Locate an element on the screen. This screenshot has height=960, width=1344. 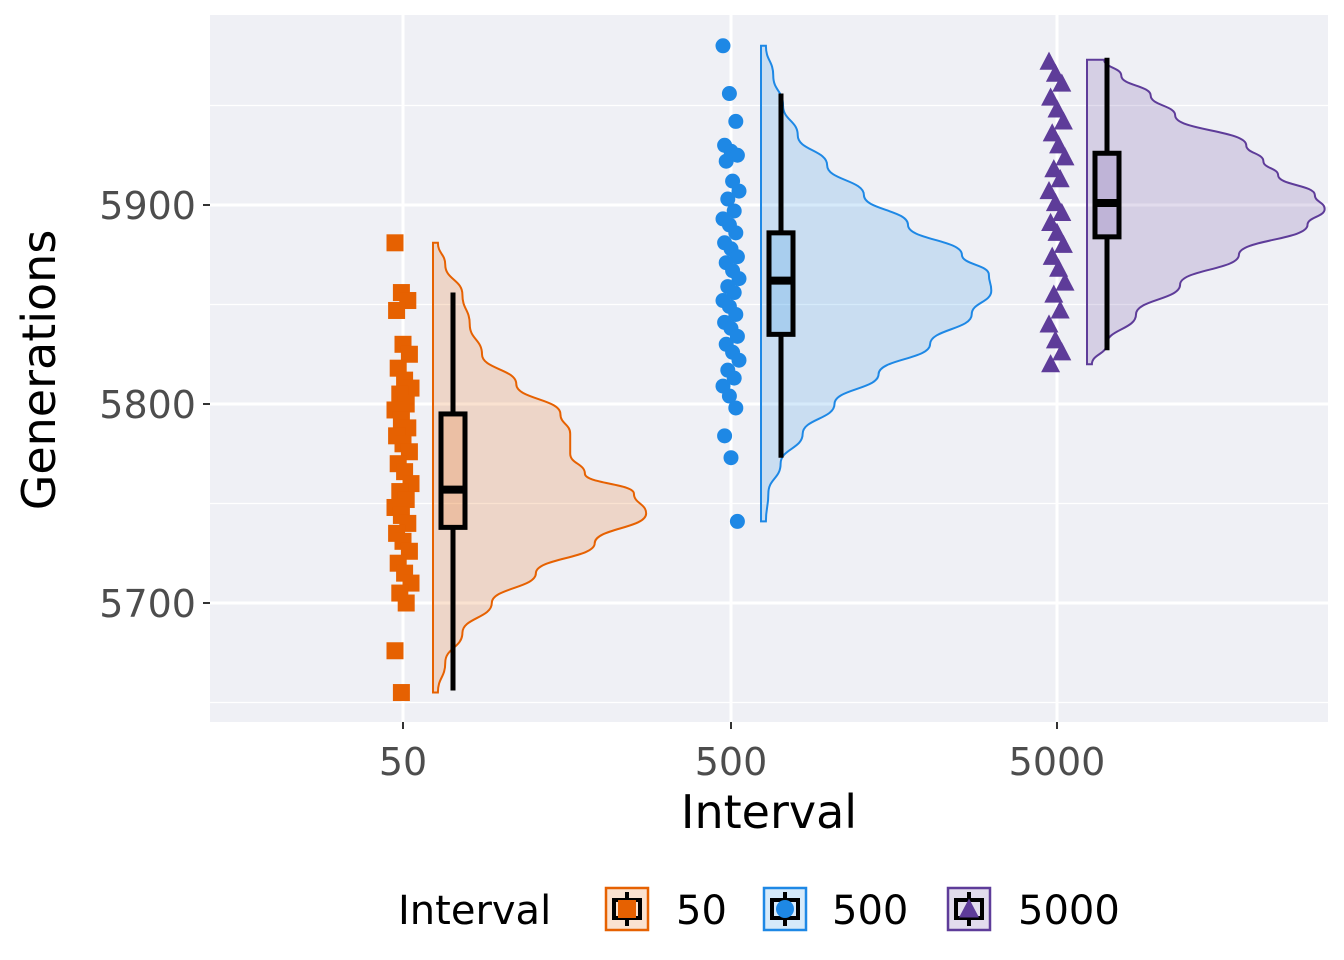
legend-key-500: 500 is located at coordinates (835, 910).